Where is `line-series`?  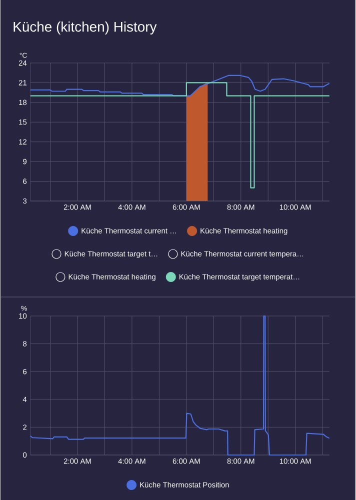
line-series is located at coordinates (180, 85).